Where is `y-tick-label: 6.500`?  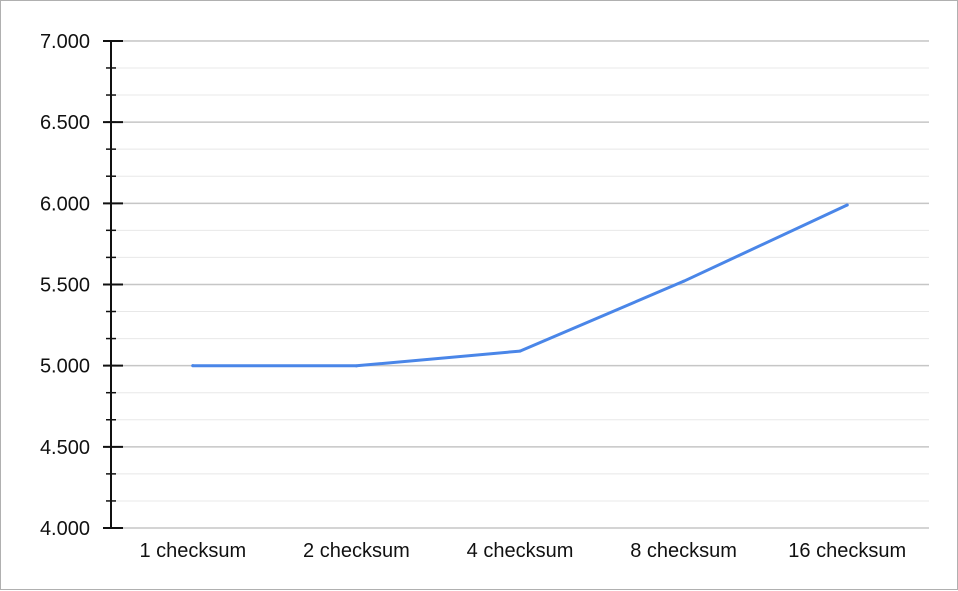 y-tick-label: 6.500 is located at coordinates (65, 123).